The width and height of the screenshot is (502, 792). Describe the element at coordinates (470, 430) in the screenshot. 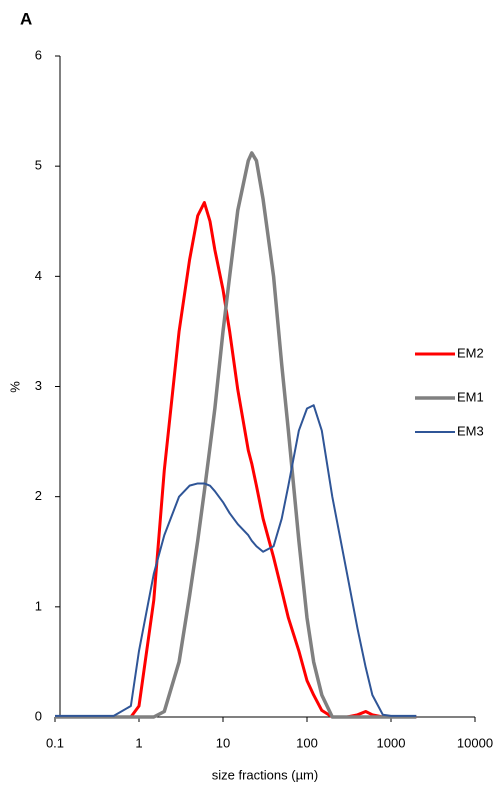

I see `legend-label: EM3` at that location.